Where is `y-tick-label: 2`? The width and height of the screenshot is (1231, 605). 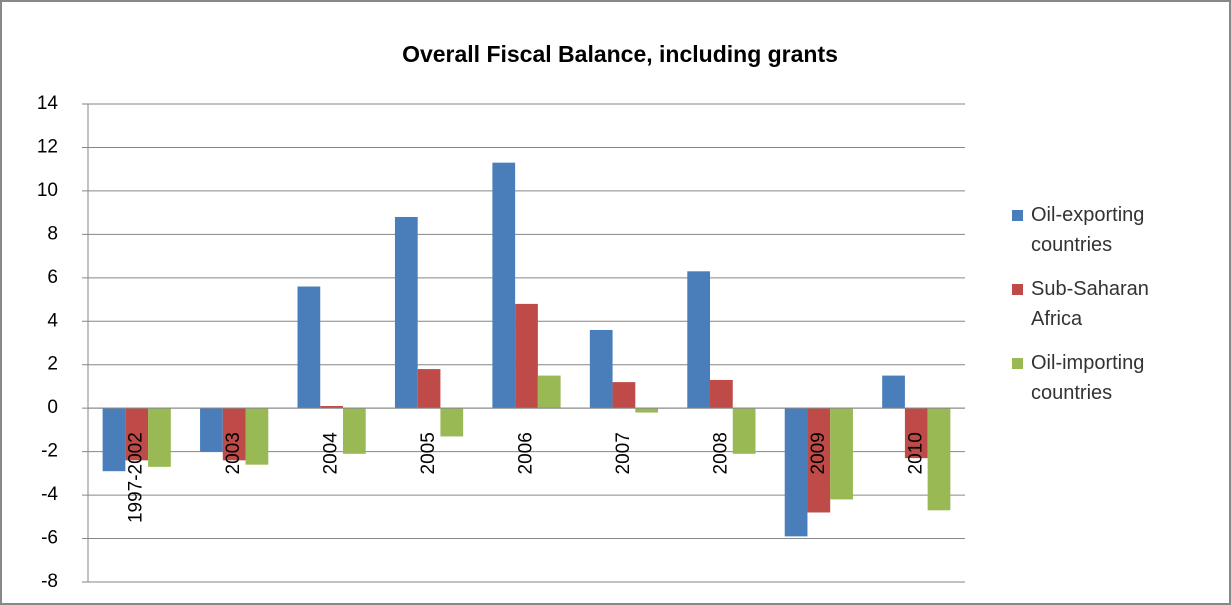
y-tick-label: 2 is located at coordinates (52, 364).